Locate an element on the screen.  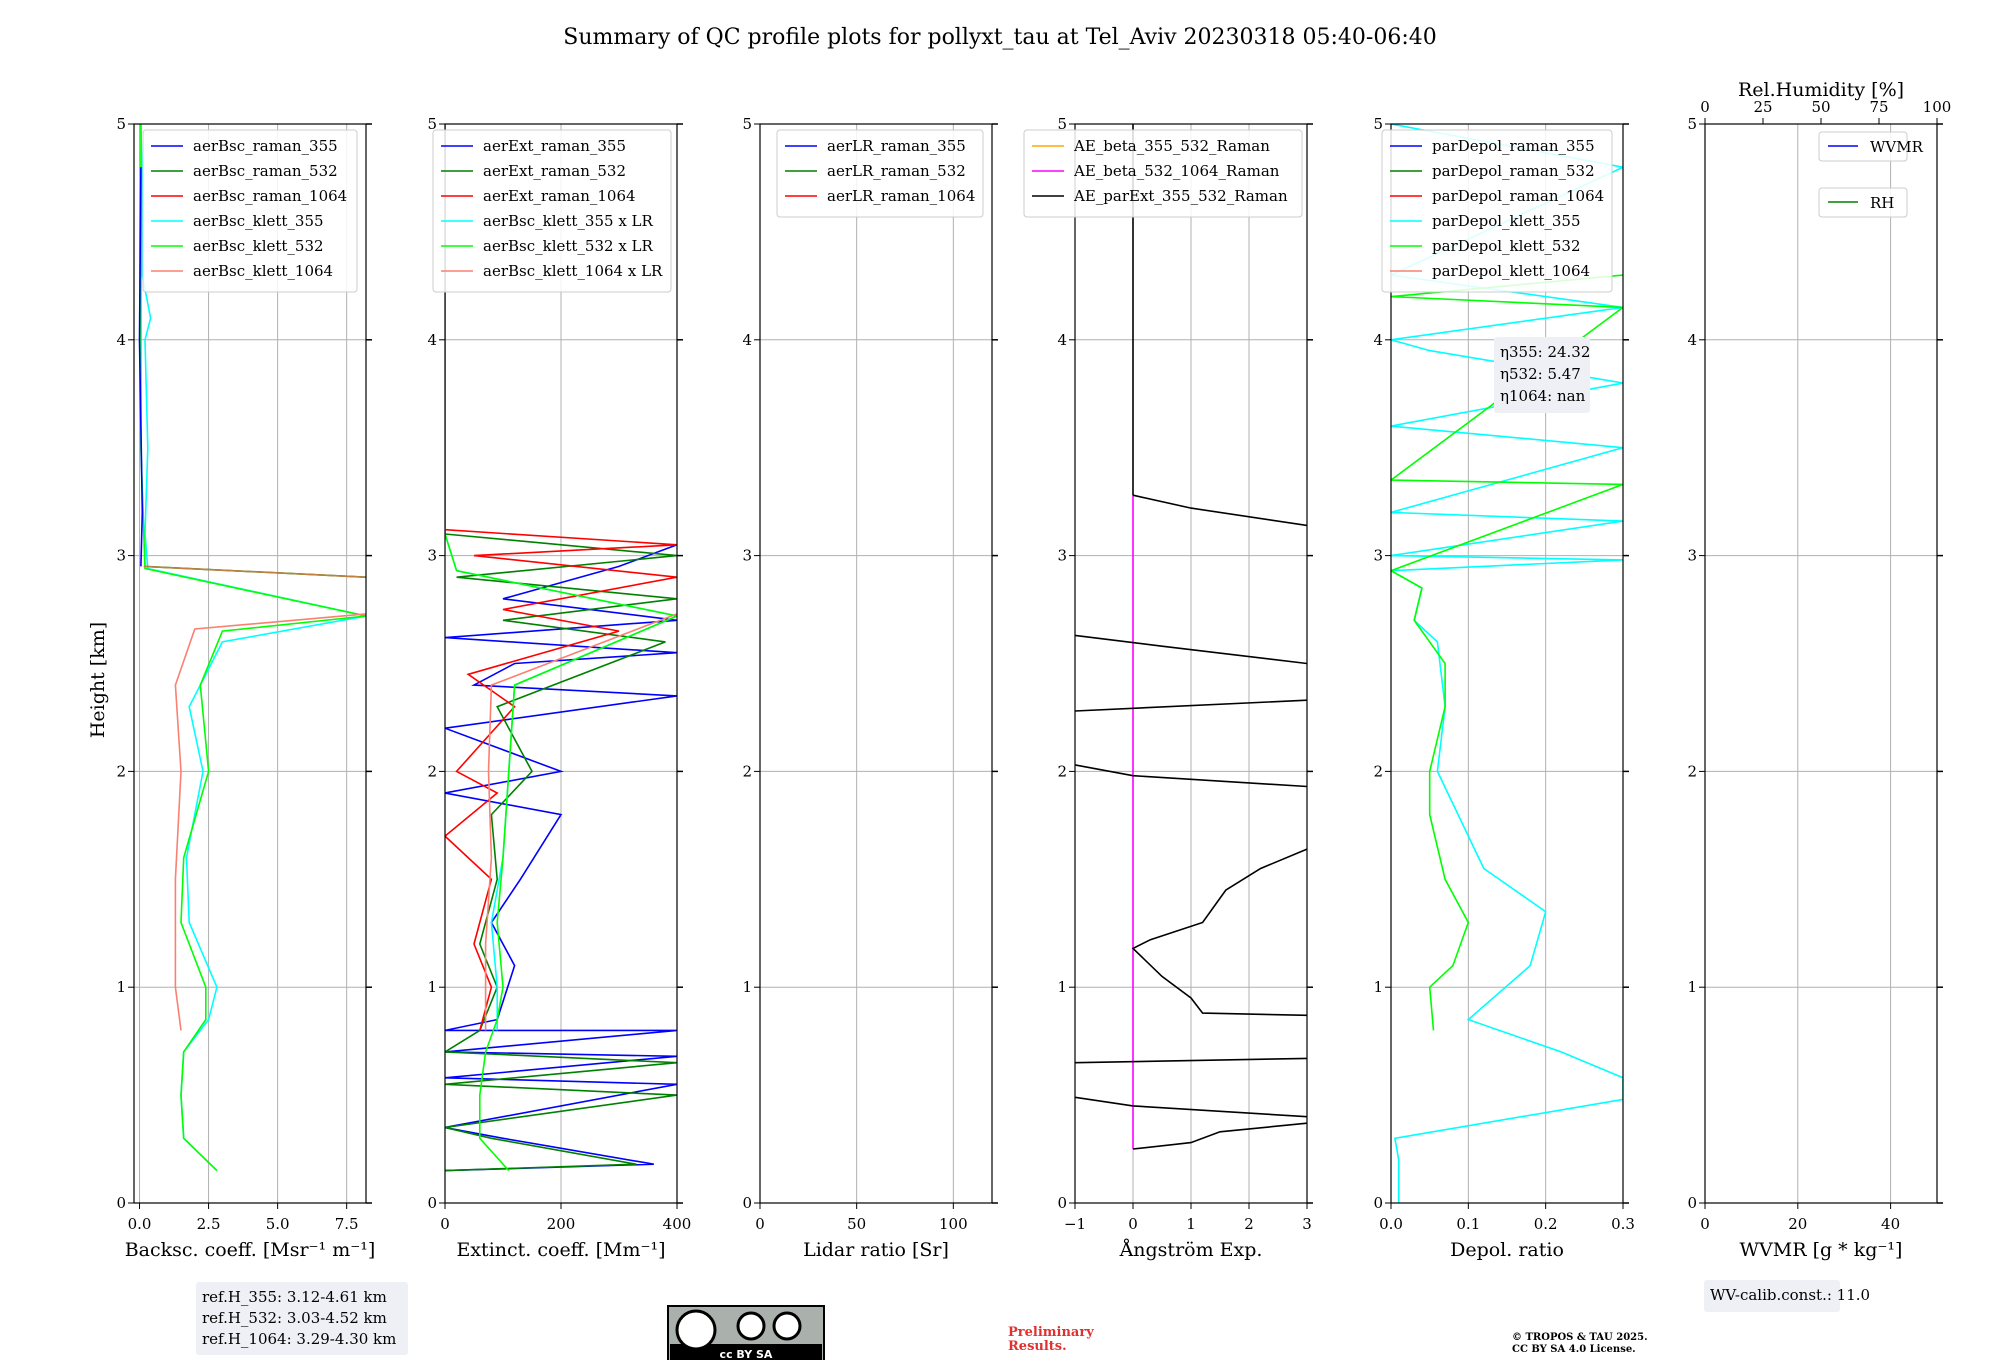
legend-rh: RH is located at coordinates (1863, 202).